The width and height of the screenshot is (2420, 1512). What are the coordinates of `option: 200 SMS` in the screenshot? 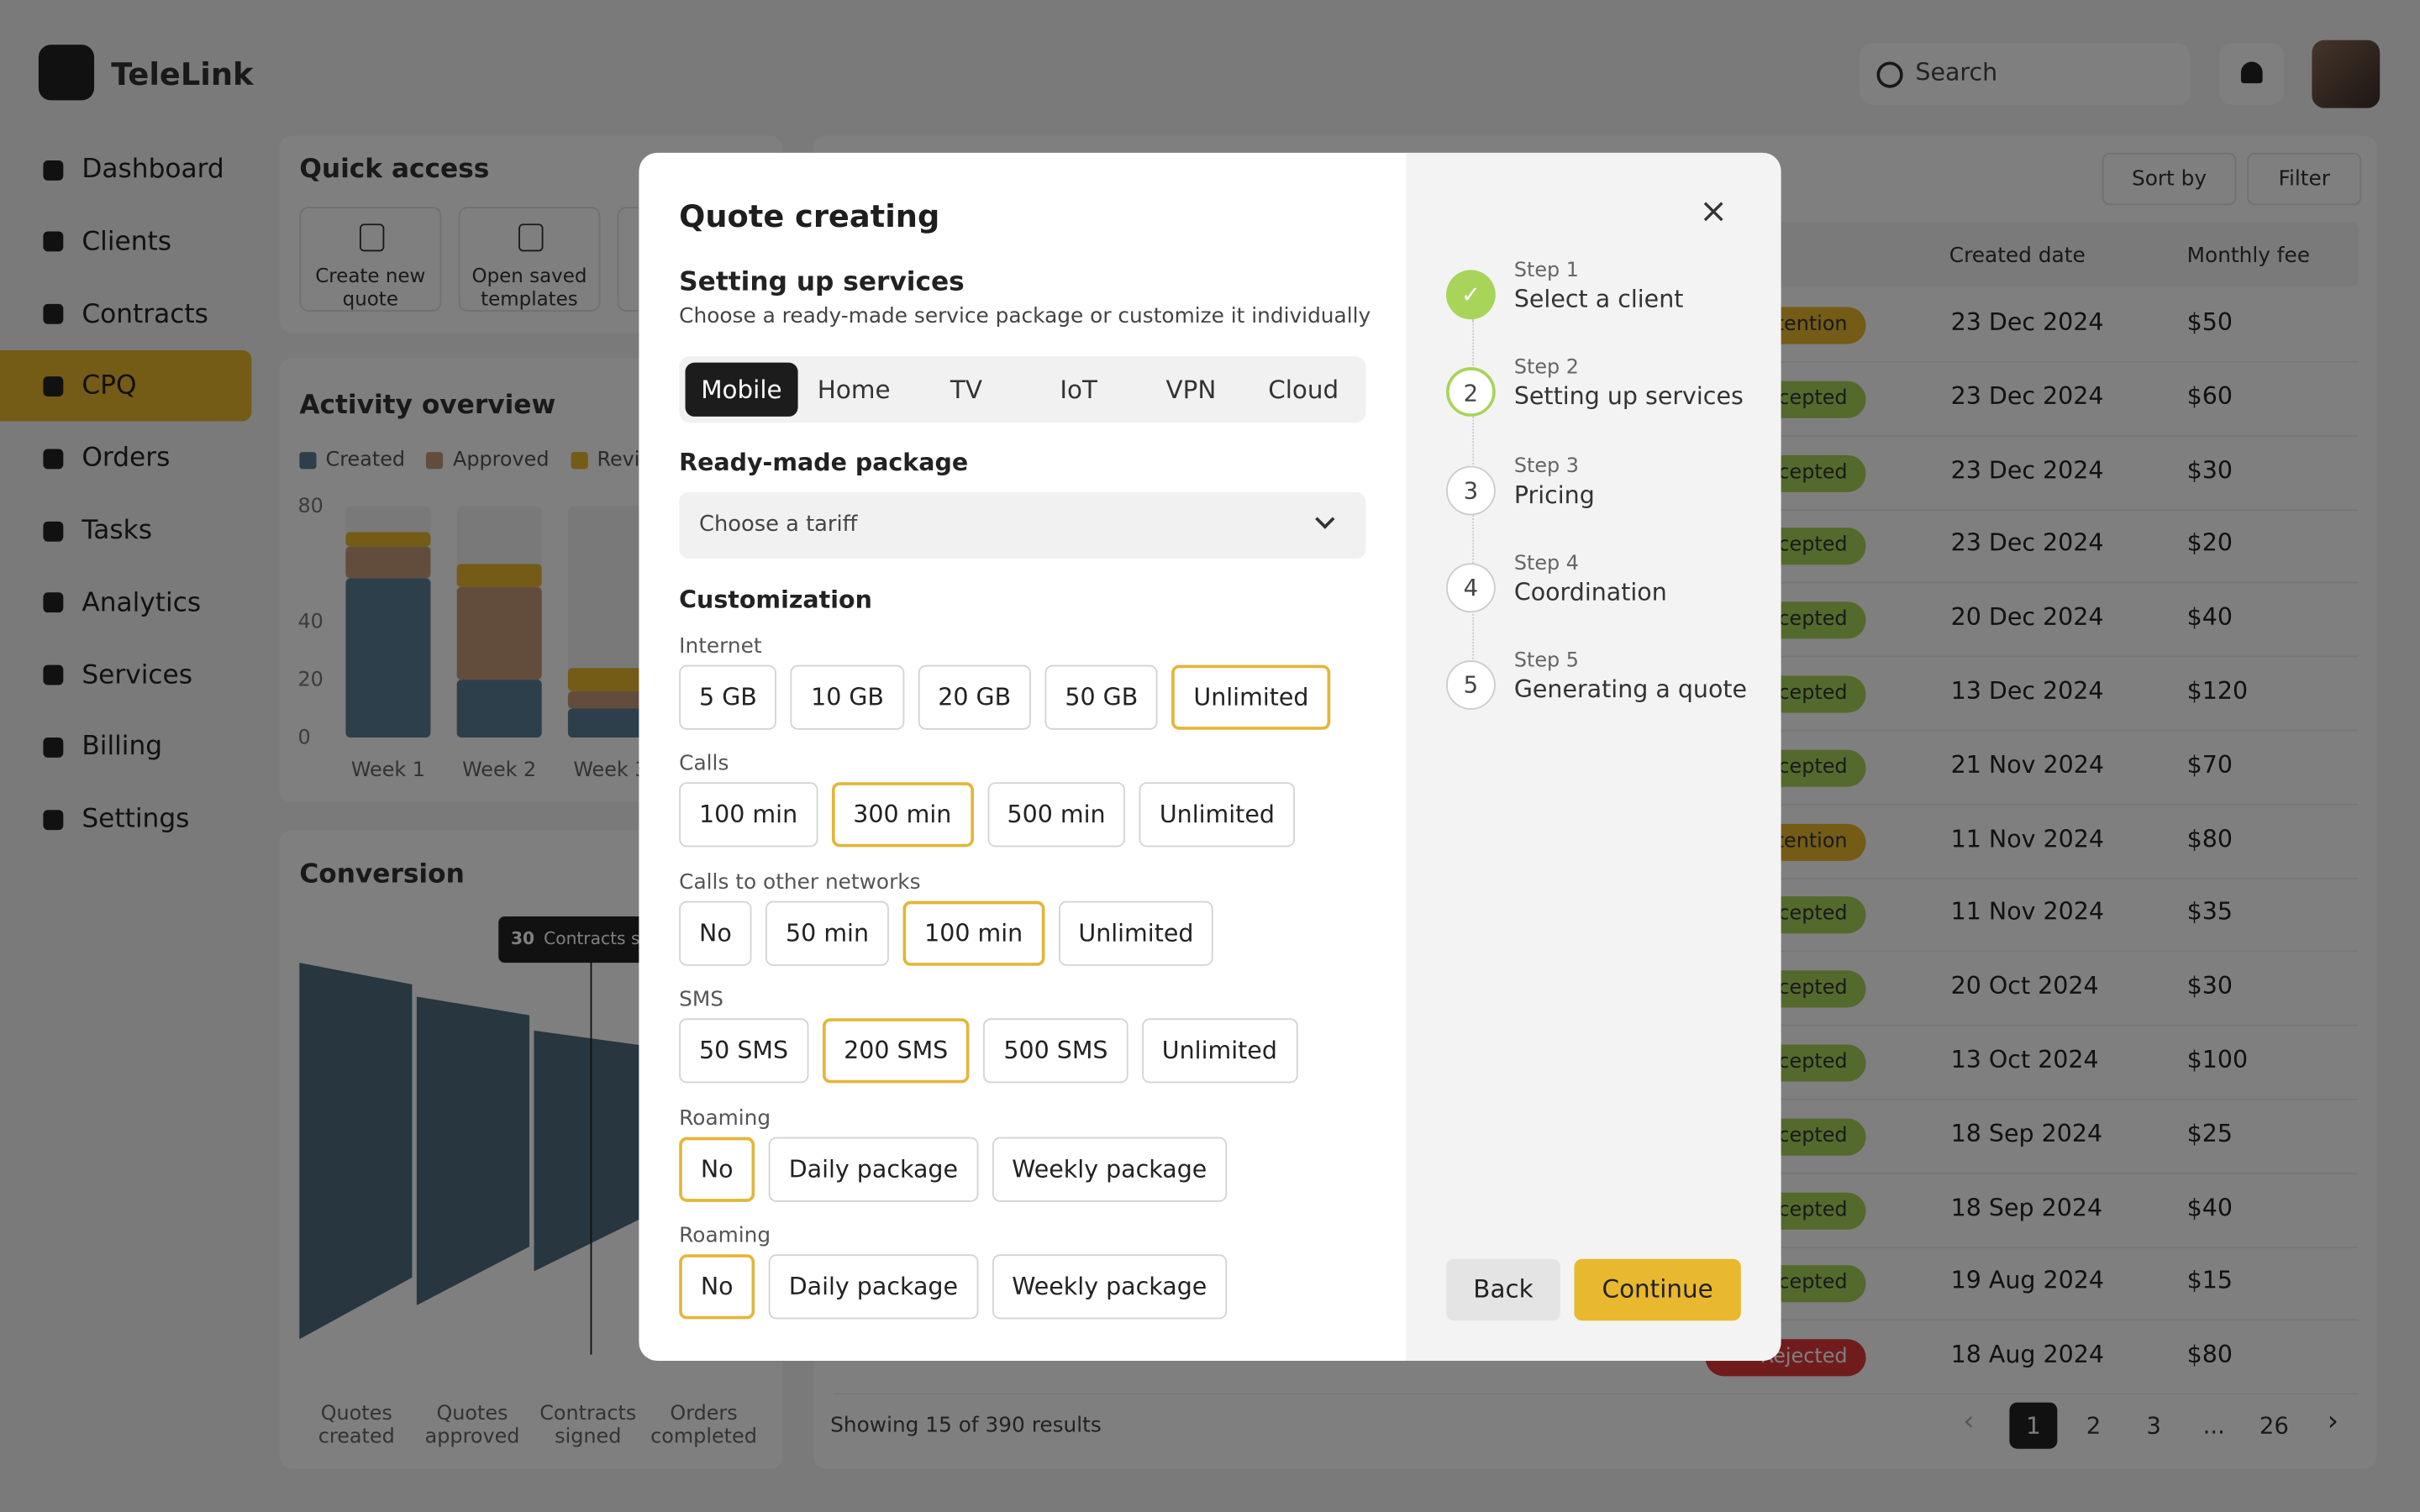 It's located at (896, 1051).